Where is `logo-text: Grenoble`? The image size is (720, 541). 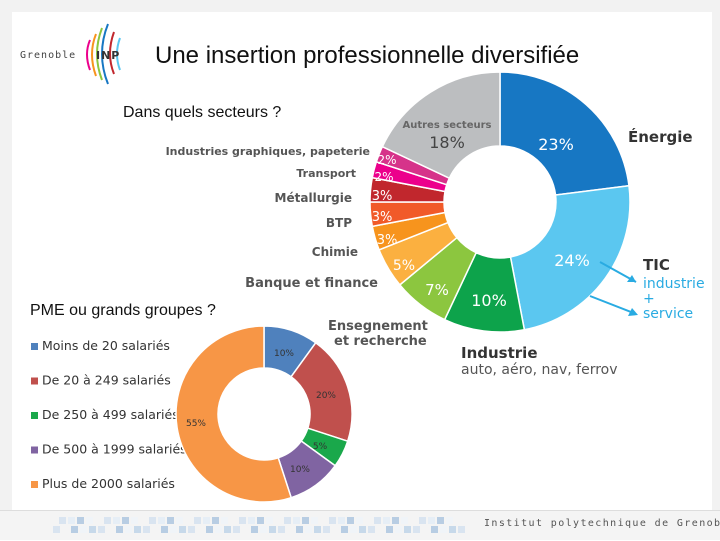
logo-text: Grenoble is located at coordinates (48, 55).